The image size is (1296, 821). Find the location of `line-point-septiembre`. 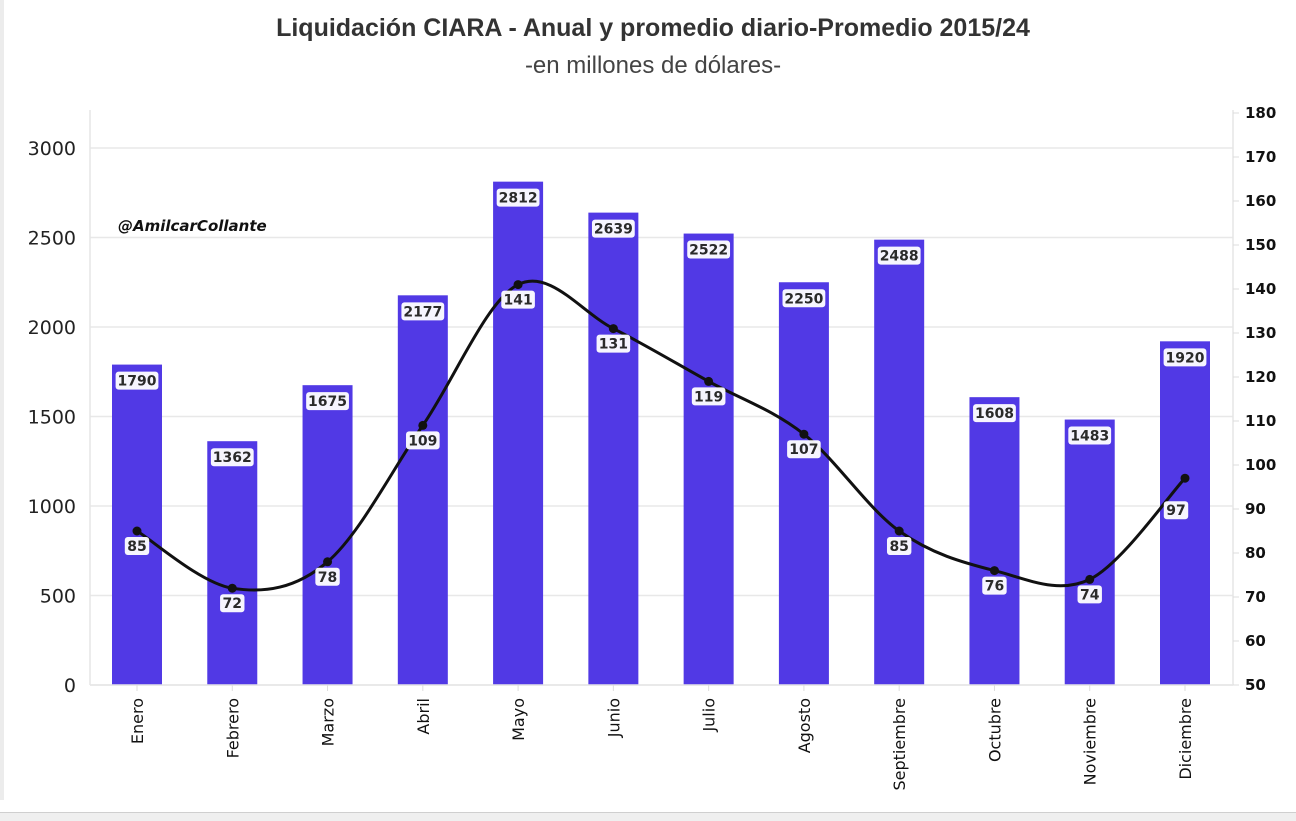

line-point-septiembre is located at coordinates (899, 531).